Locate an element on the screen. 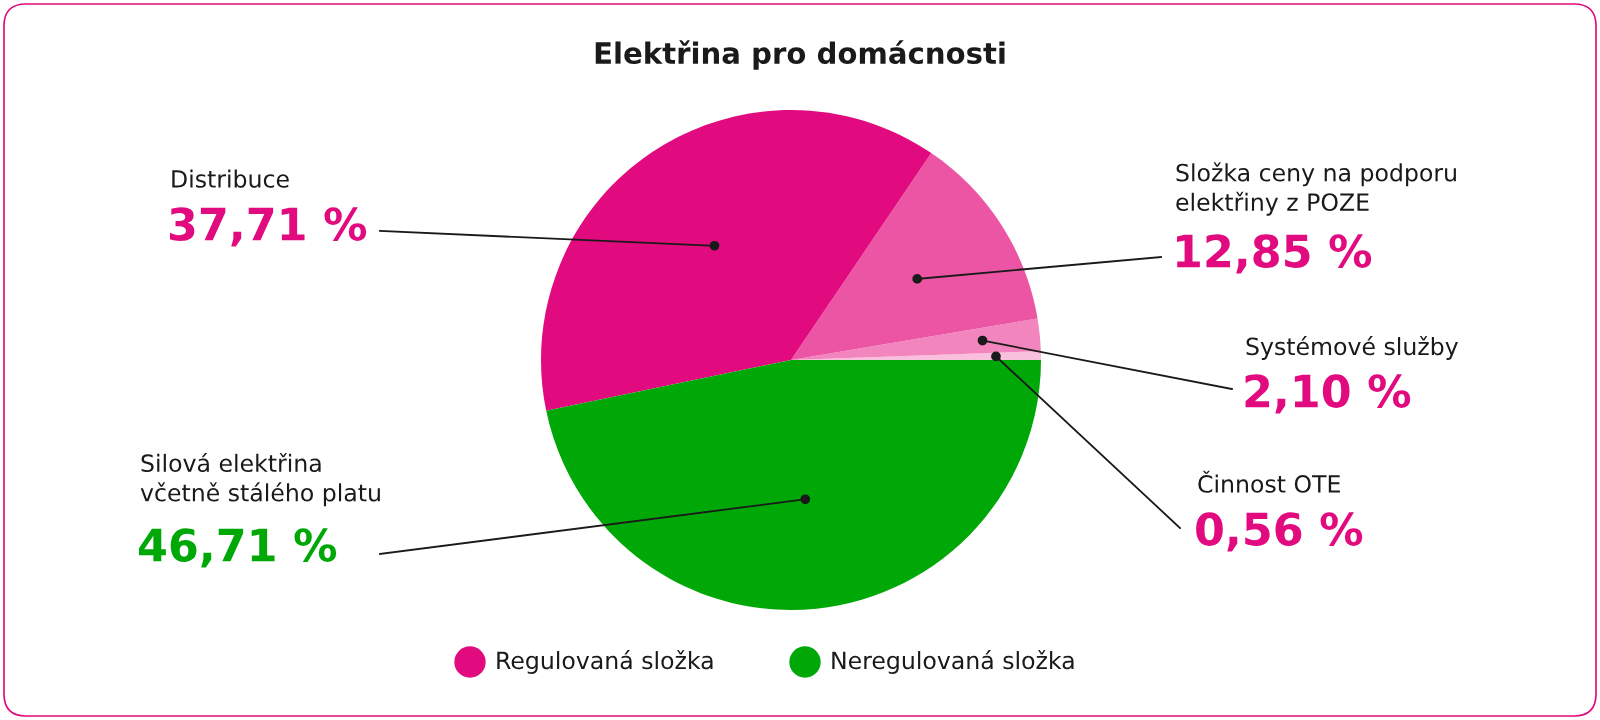  data-label: 37,71 % is located at coordinates (268, 227).